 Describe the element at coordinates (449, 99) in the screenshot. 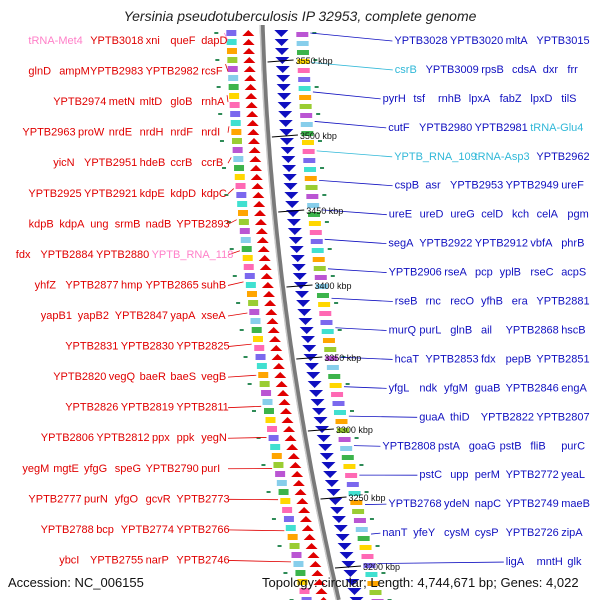

I see `gene-label: rnhB` at that location.